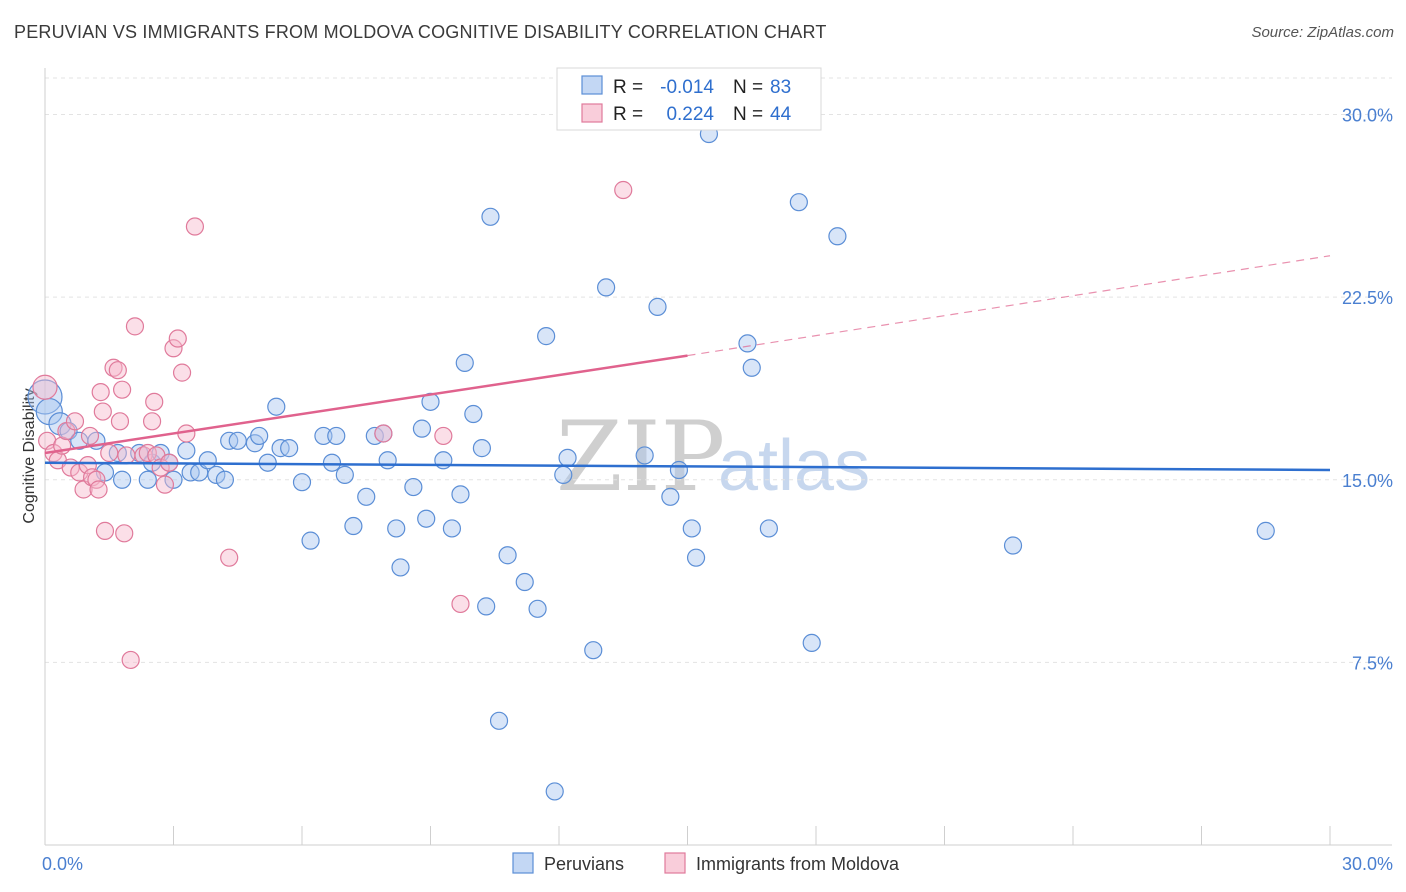  What do you see at coordinates (687, 87) in the screenshot?
I see `legend-r-value-peruvians: -0.014` at bounding box center [687, 87].